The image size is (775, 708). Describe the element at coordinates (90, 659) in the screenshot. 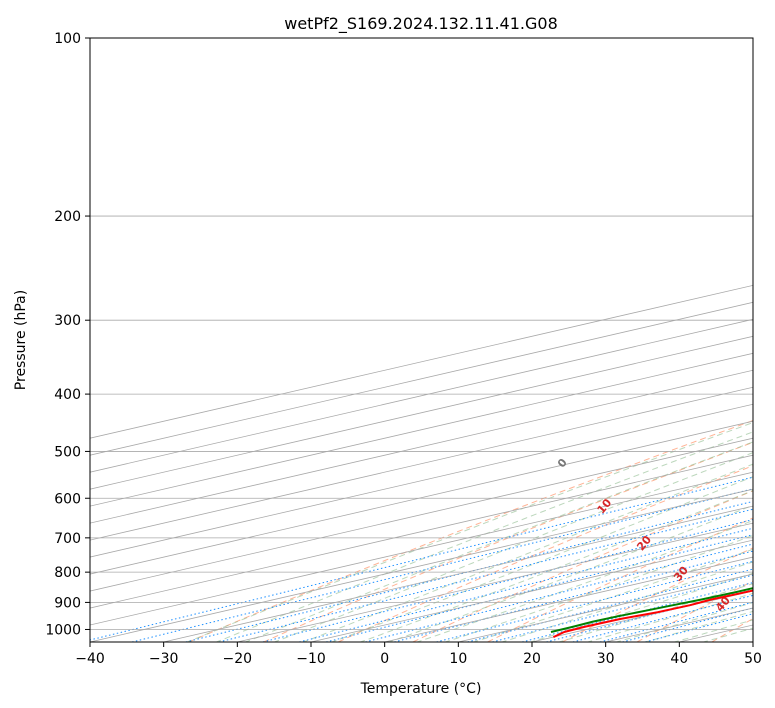

I see `x-tick-label: −40` at that location.